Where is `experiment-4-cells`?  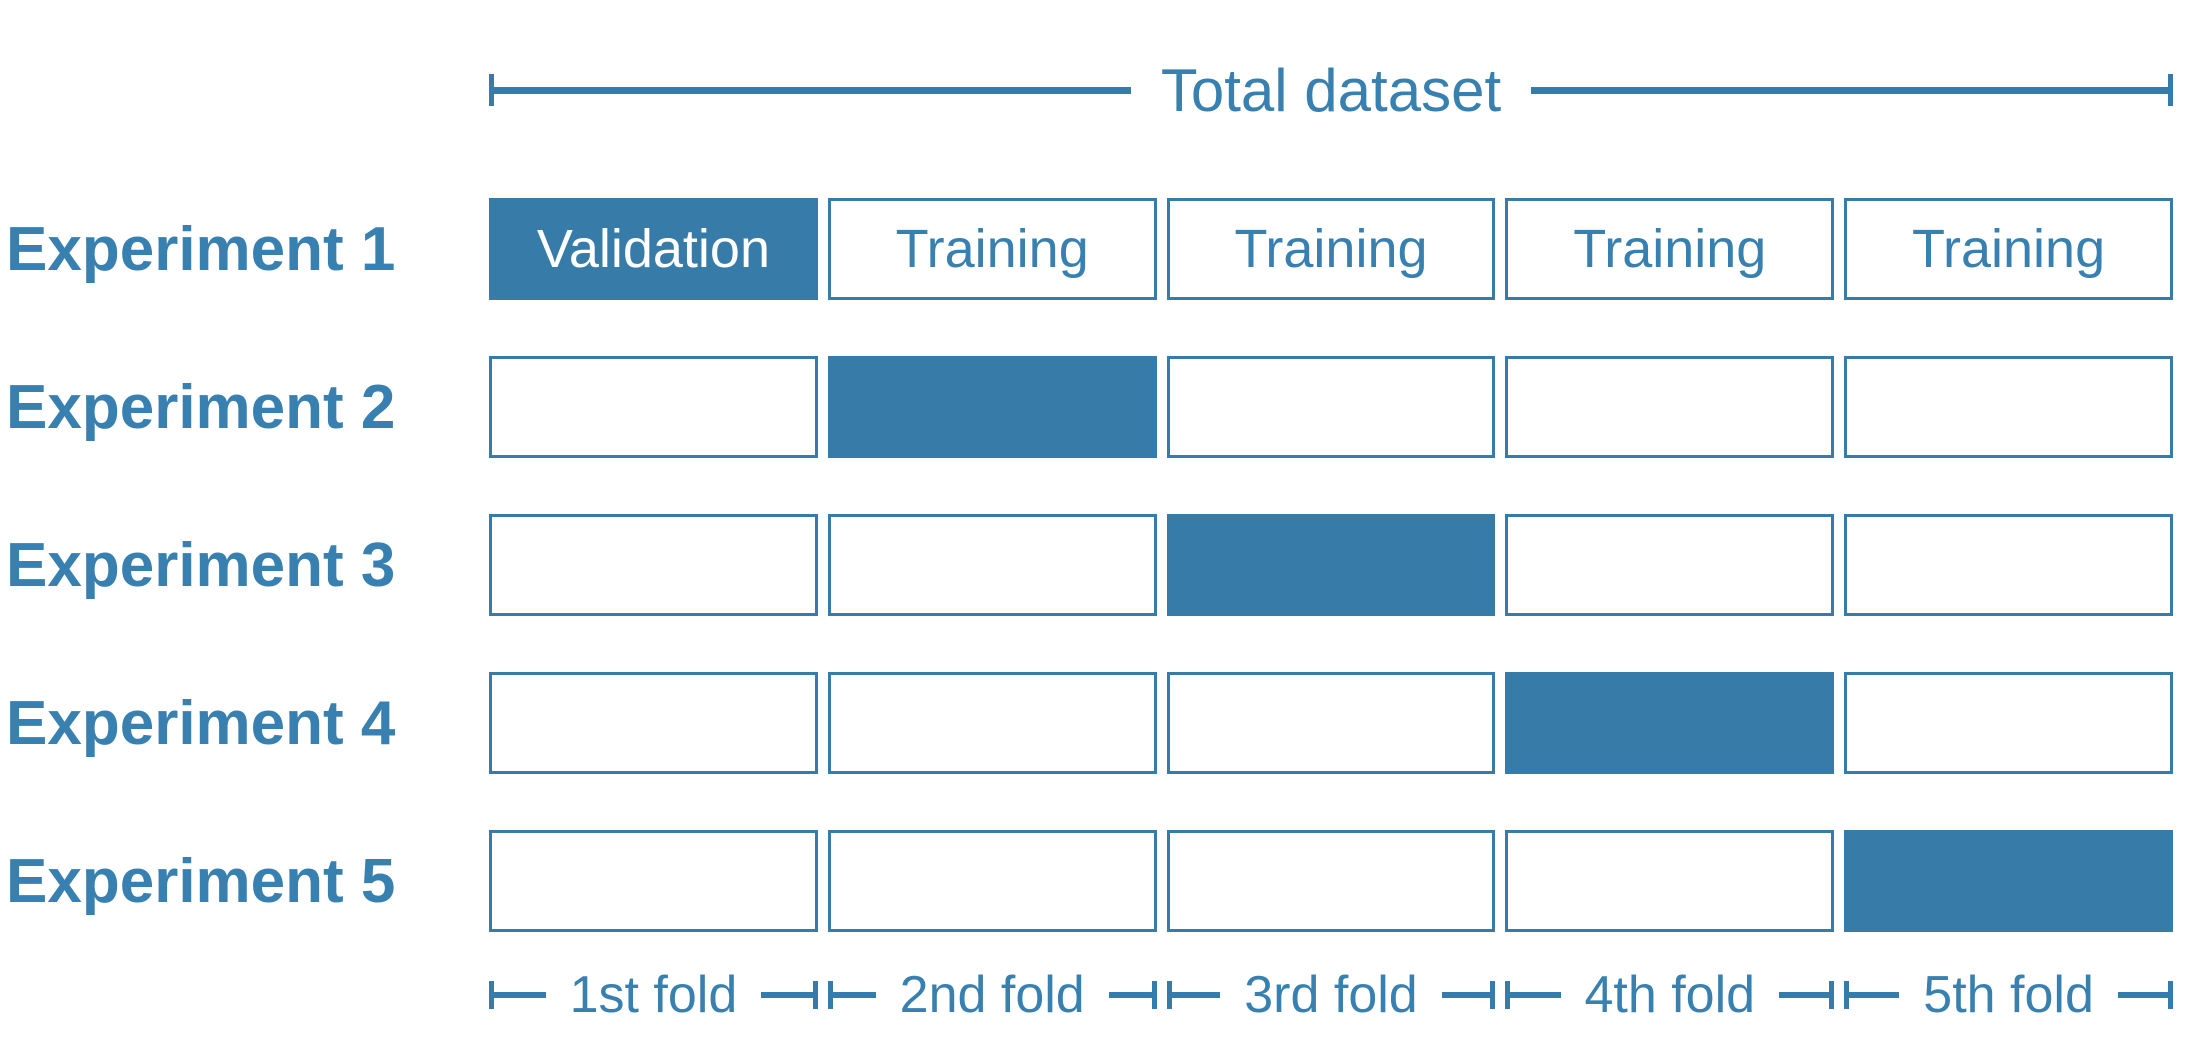 experiment-4-cells is located at coordinates (1331, 723).